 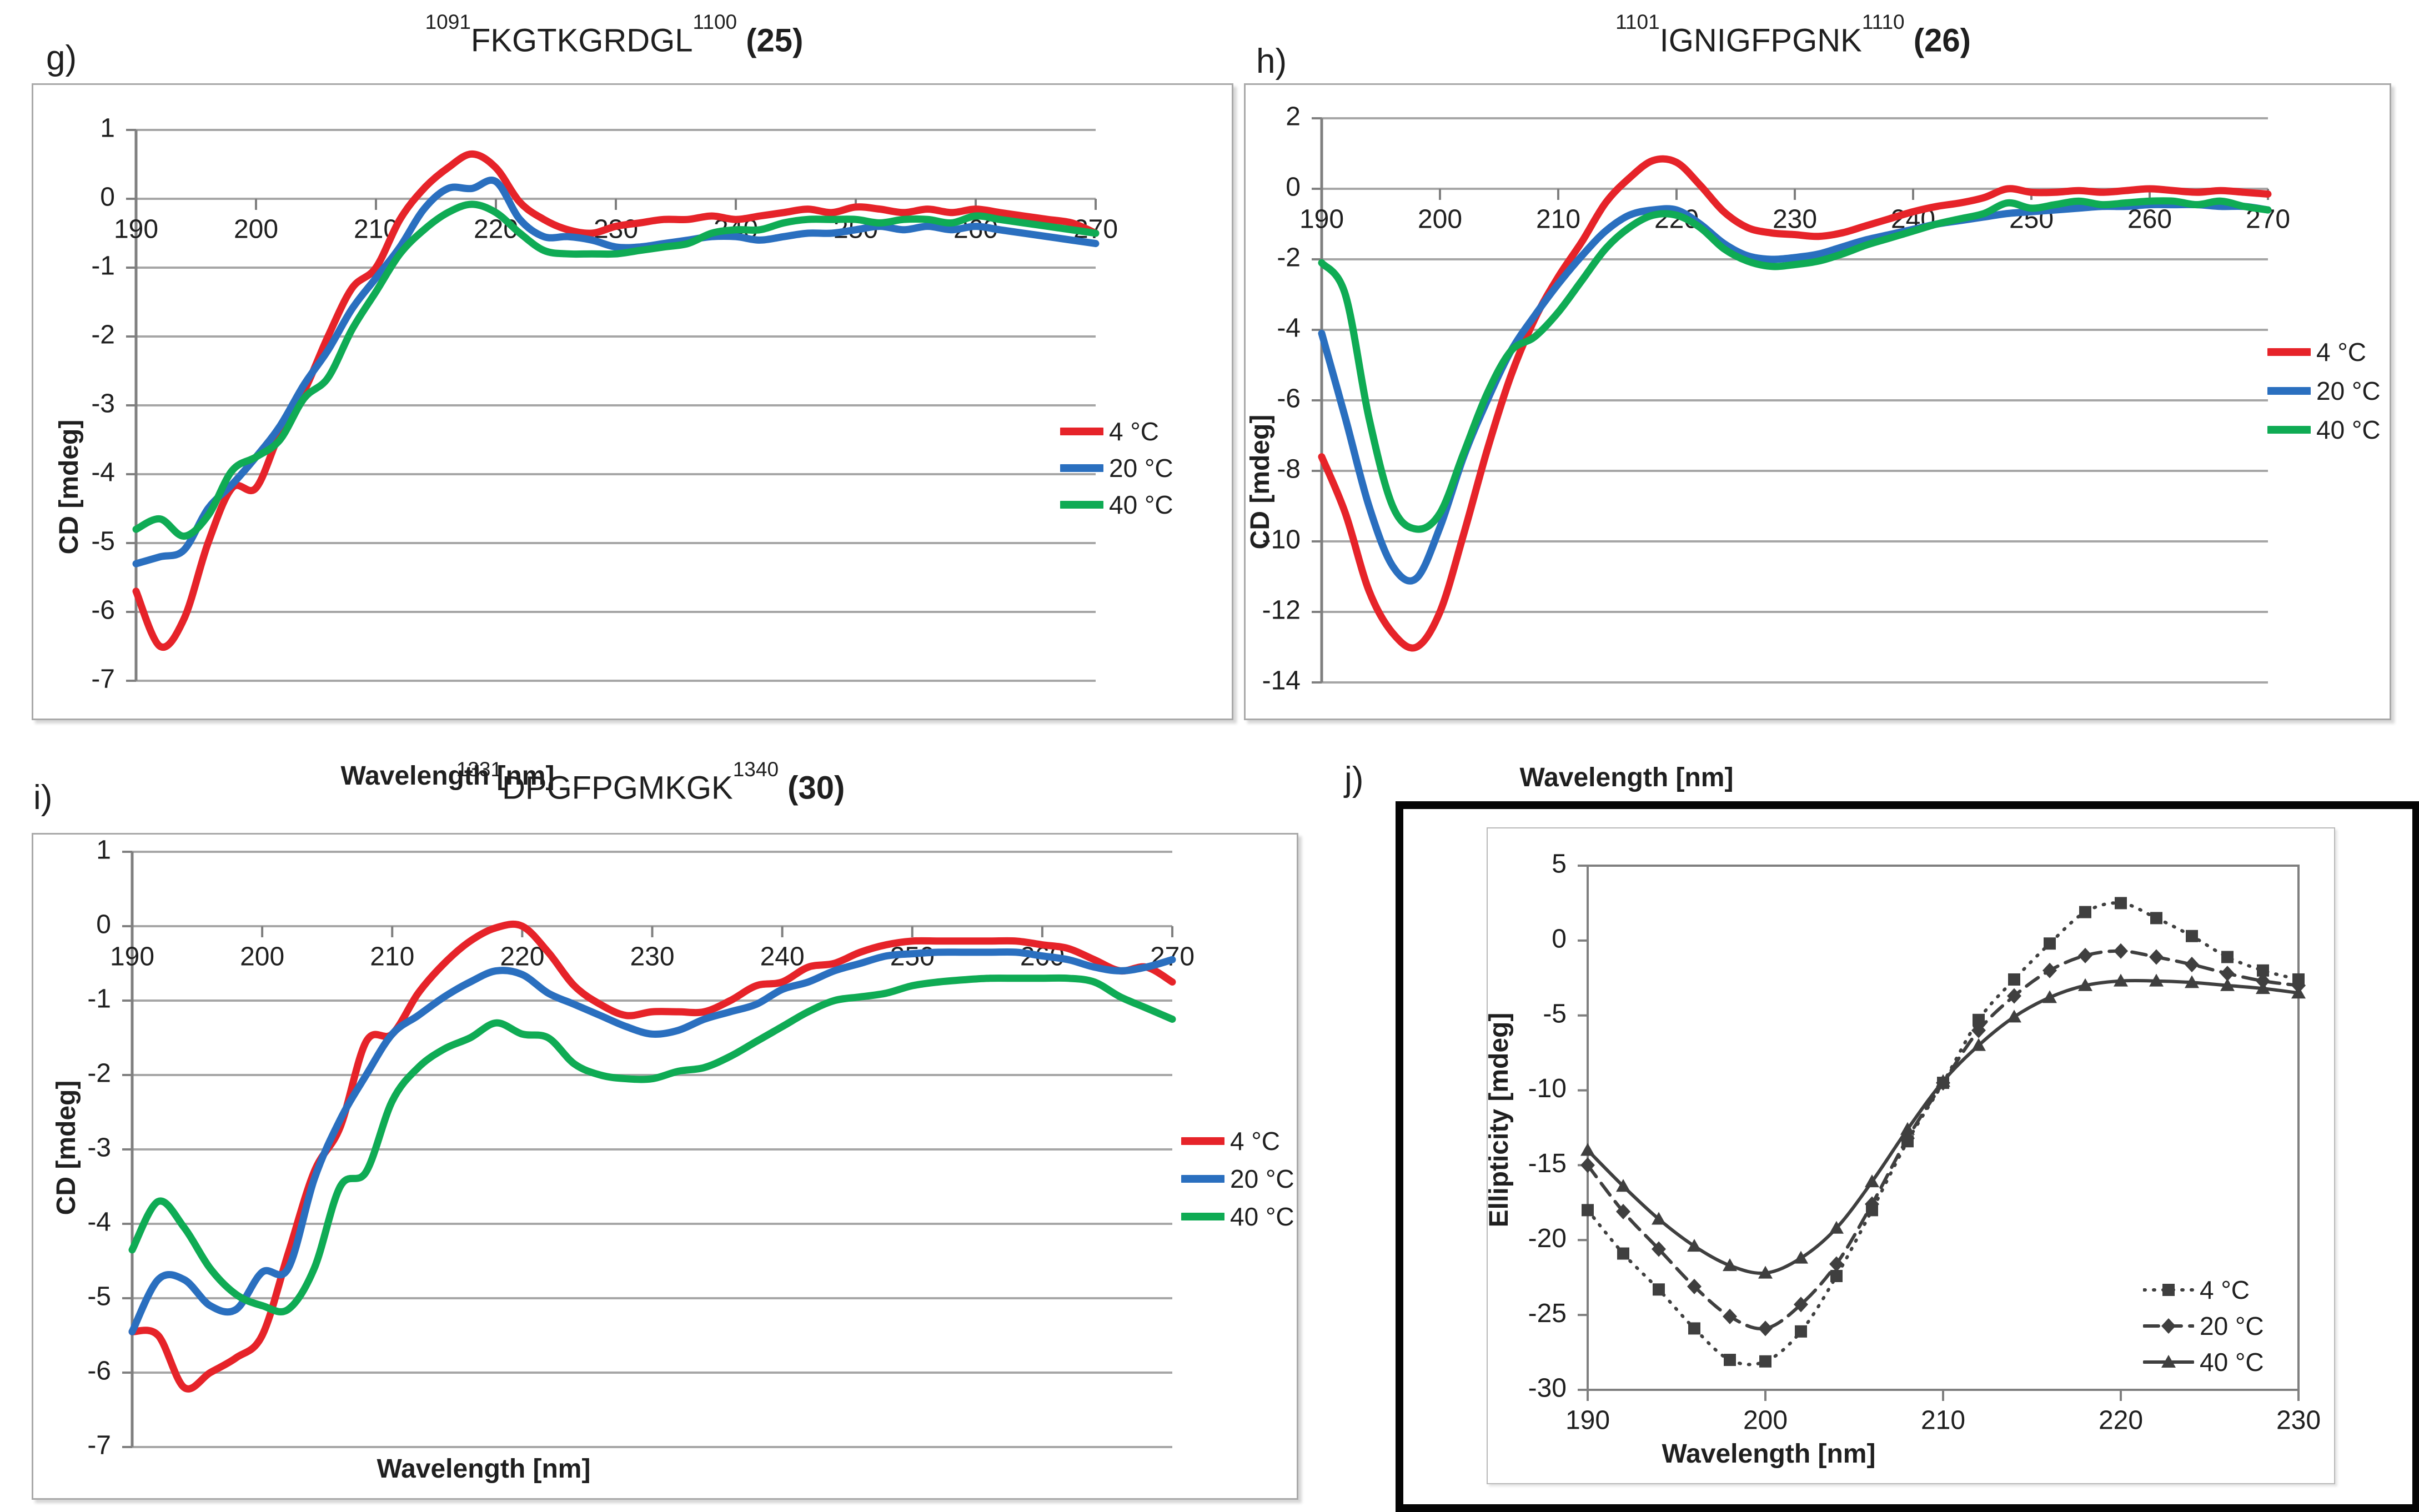 What do you see at coordinates (1558, 219) in the screenshot?
I see `x-tick-label: 210` at bounding box center [1558, 219].